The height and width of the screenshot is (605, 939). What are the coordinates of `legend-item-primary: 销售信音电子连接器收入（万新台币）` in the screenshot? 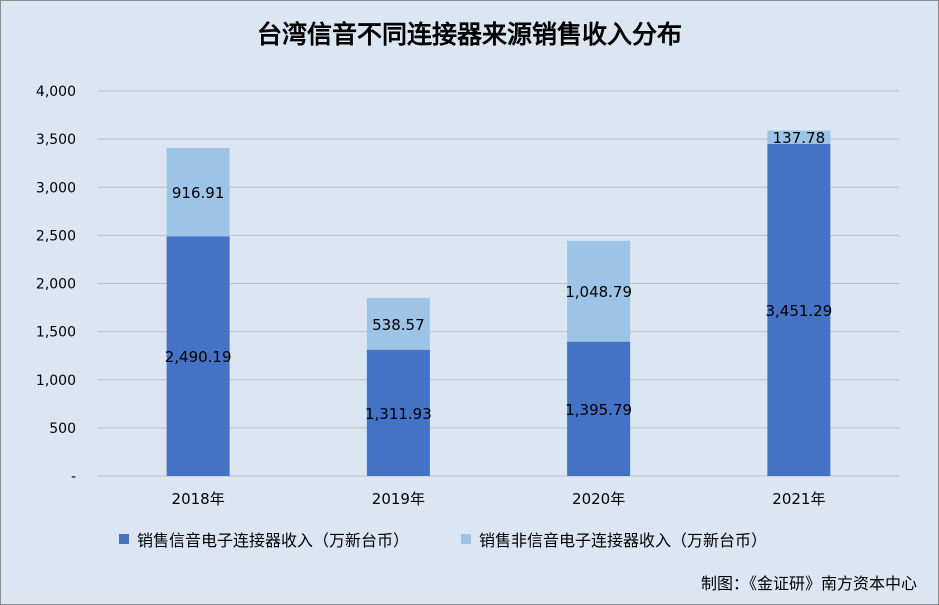 It's located at (264, 539).